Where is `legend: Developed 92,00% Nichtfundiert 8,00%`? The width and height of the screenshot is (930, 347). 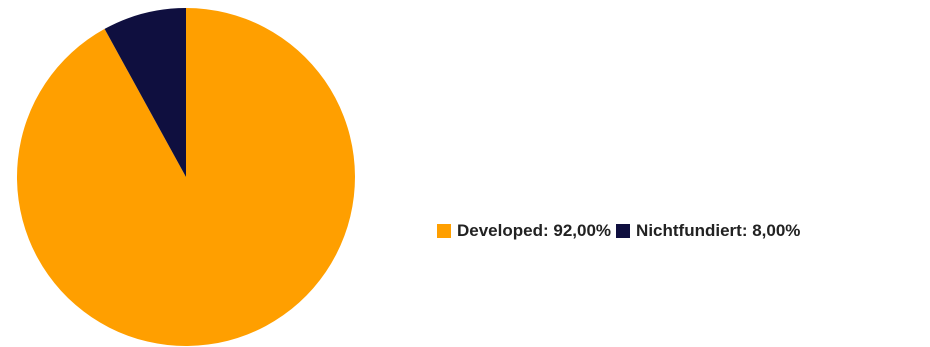 legend: Developed 92,00% Nichtfundiert 8,00% is located at coordinates (621, 231).